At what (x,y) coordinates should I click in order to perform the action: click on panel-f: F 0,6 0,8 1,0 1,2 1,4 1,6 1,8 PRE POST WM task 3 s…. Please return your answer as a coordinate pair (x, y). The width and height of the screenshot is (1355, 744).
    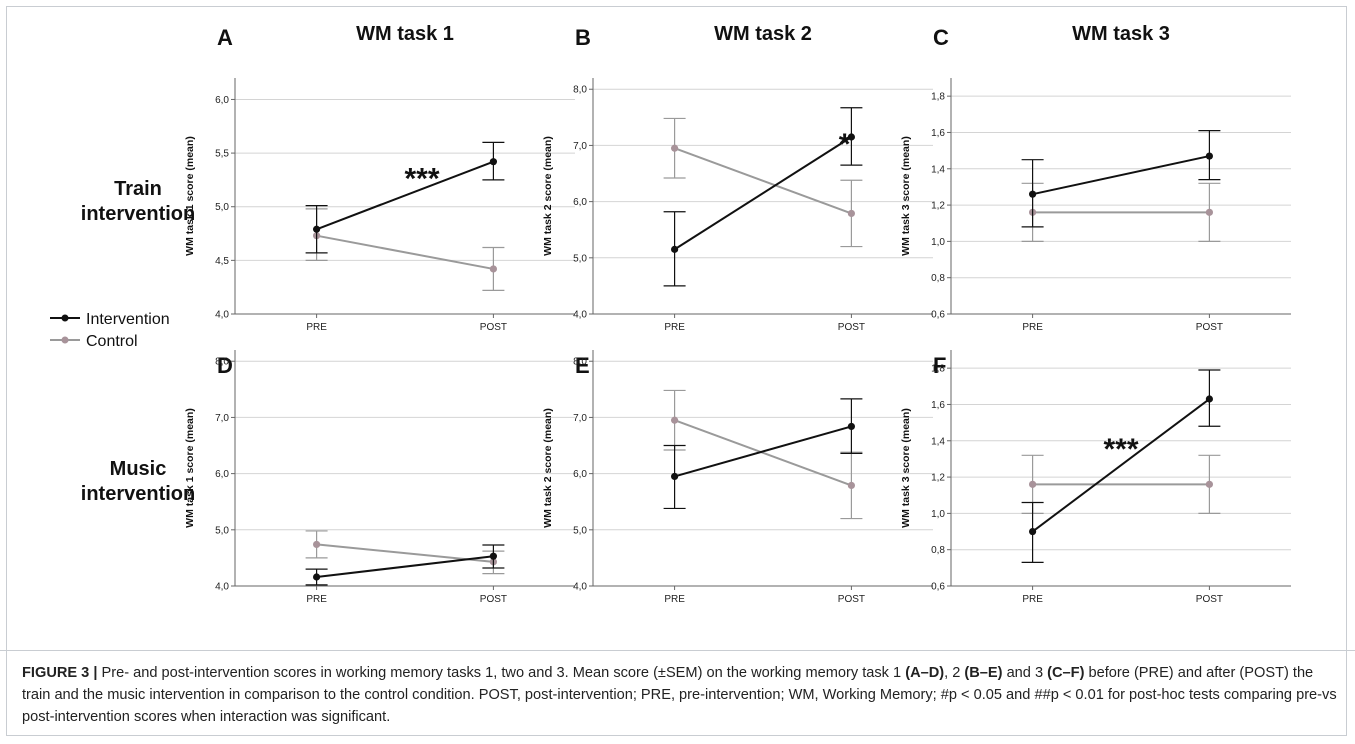
    Looking at the image, I should click on (1095, 477).